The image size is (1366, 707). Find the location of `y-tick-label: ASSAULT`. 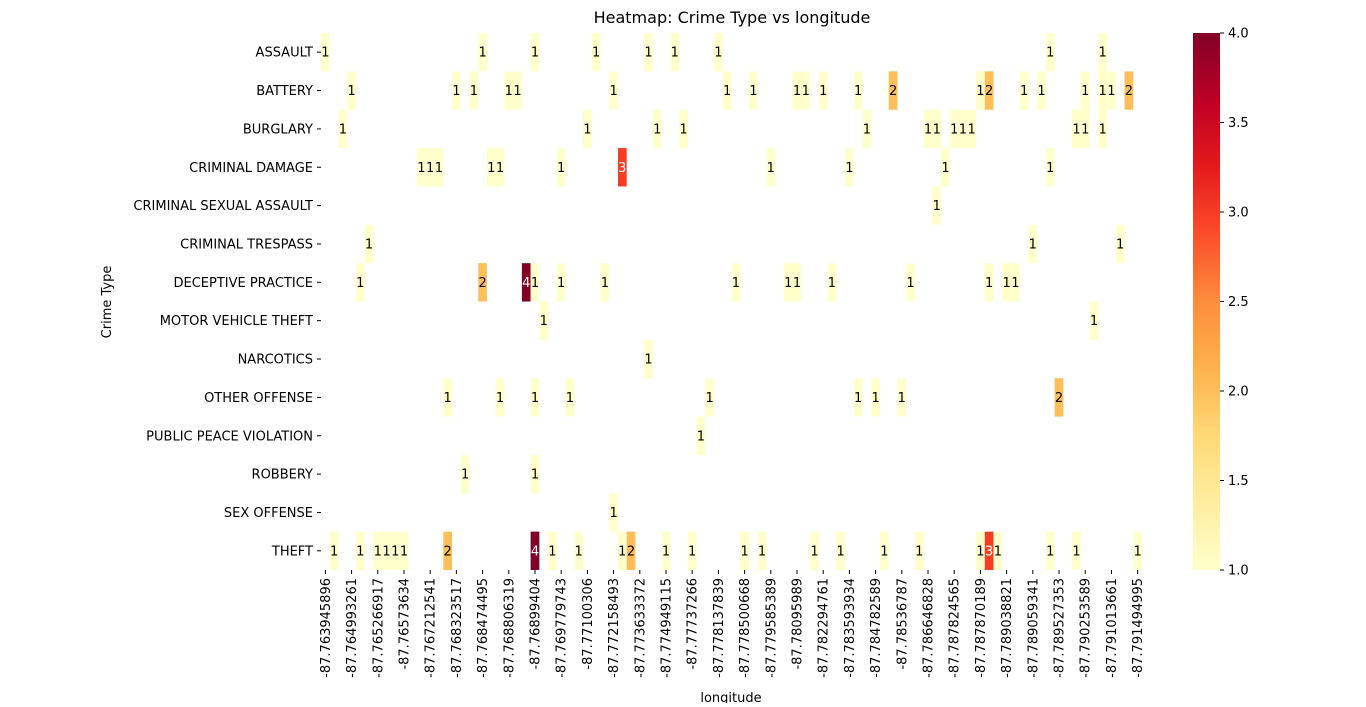

y-tick-label: ASSAULT is located at coordinates (284, 53).